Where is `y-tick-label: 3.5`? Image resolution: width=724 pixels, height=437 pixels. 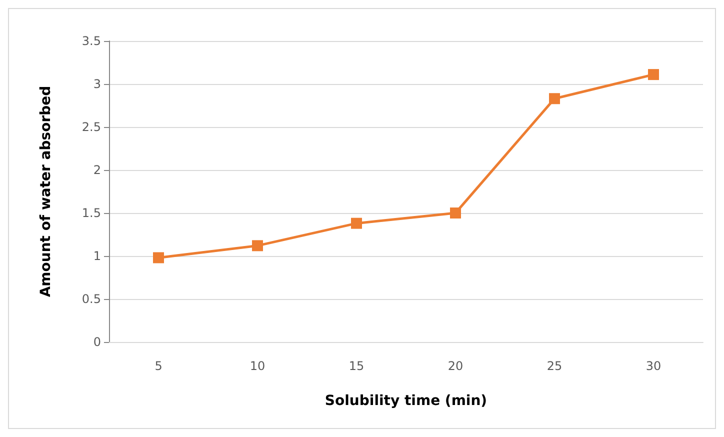 y-tick-label: 3.5 is located at coordinates (91, 41).